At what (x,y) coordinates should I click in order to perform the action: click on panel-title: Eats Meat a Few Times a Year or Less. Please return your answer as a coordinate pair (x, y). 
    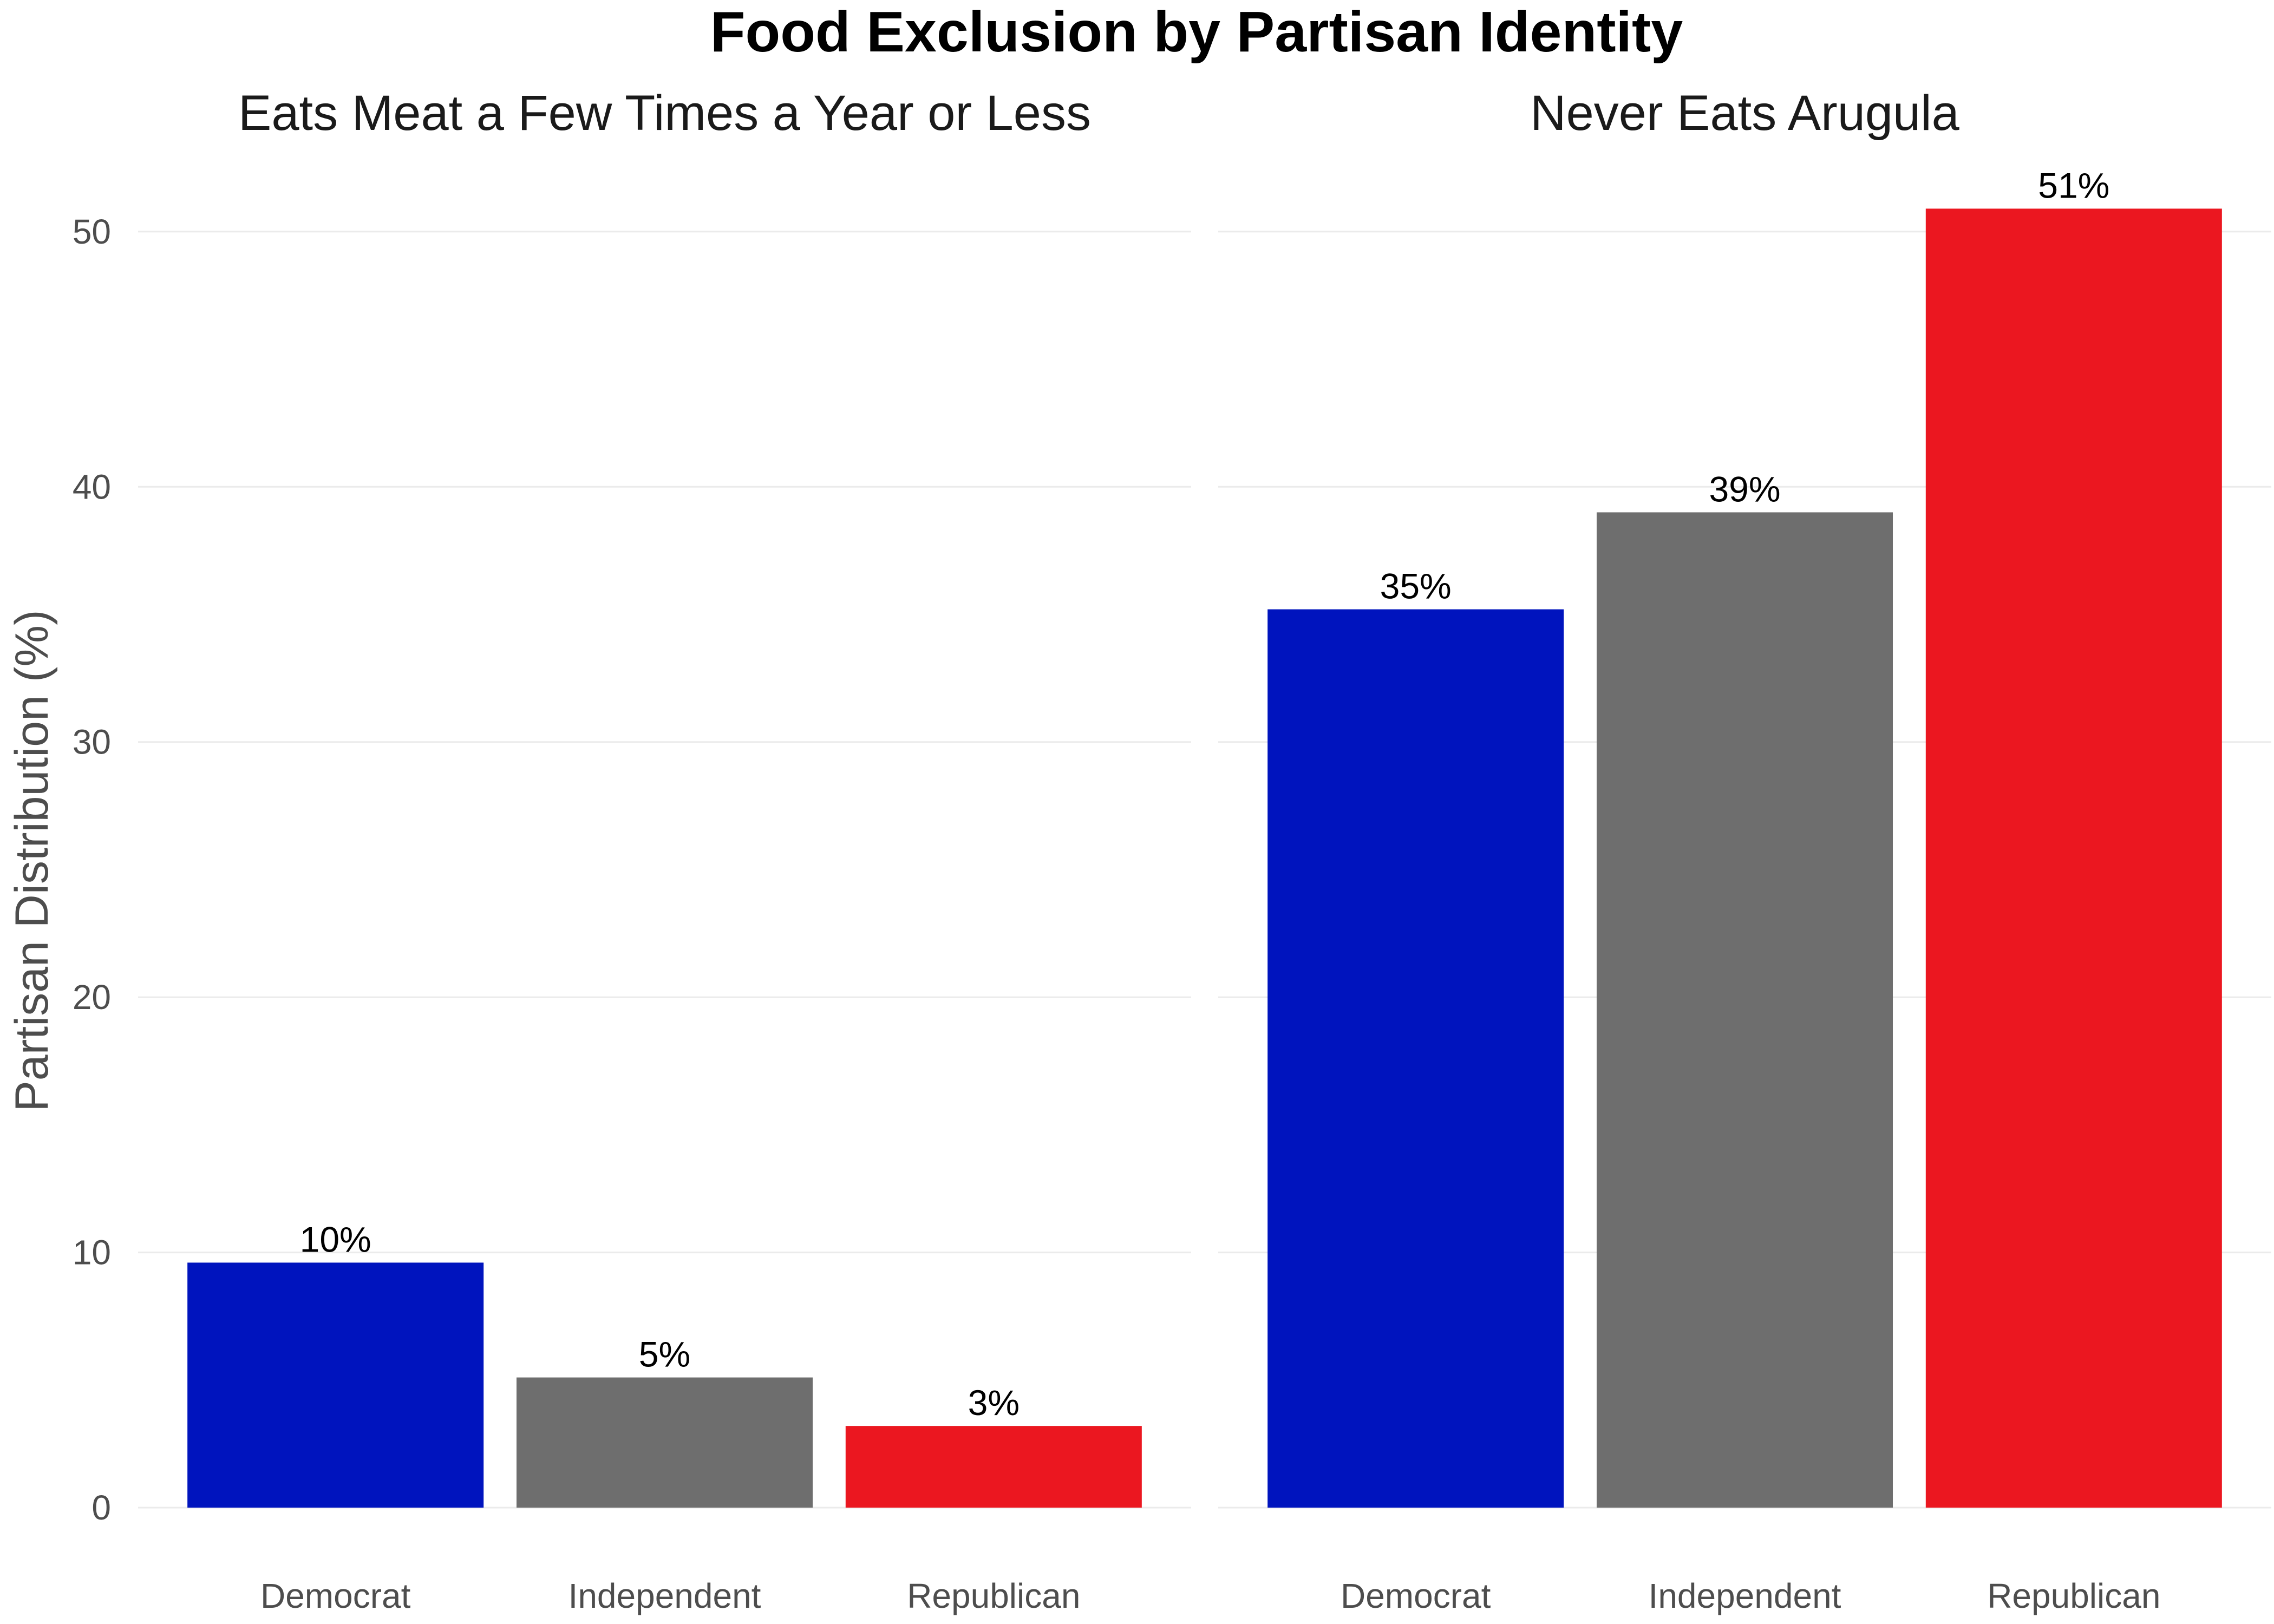
    Looking at the image, I should click on (665, 114).